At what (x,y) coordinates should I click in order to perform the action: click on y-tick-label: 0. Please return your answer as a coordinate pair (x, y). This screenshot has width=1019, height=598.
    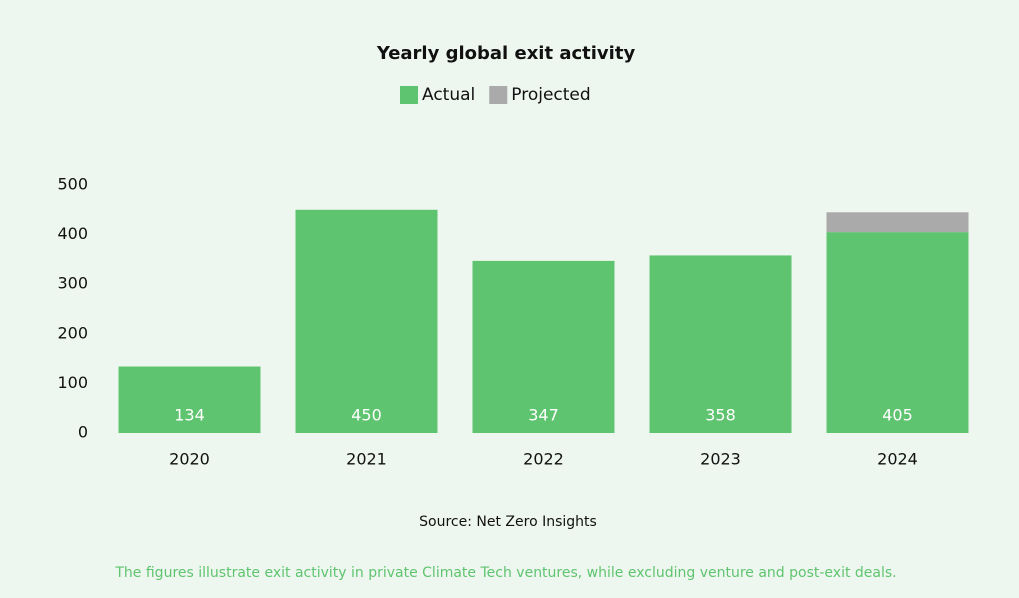
    Looking at the image, I should click on (83, 432).